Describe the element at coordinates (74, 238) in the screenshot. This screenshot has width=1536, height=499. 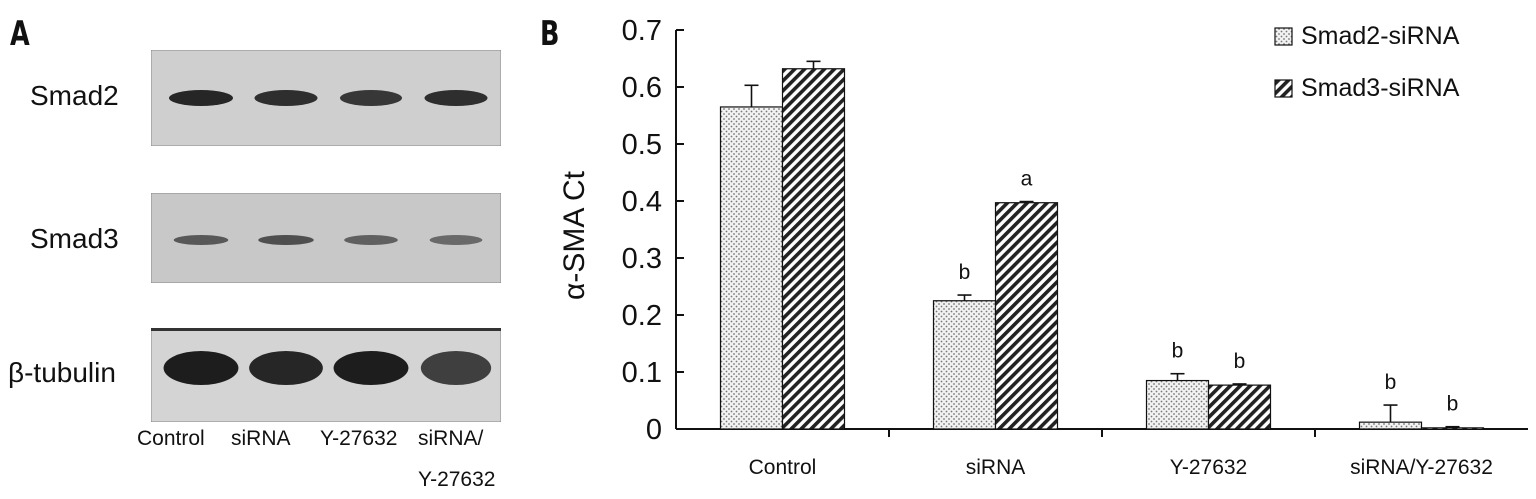
I see `blot-label-smad3: Smad3` at that location.